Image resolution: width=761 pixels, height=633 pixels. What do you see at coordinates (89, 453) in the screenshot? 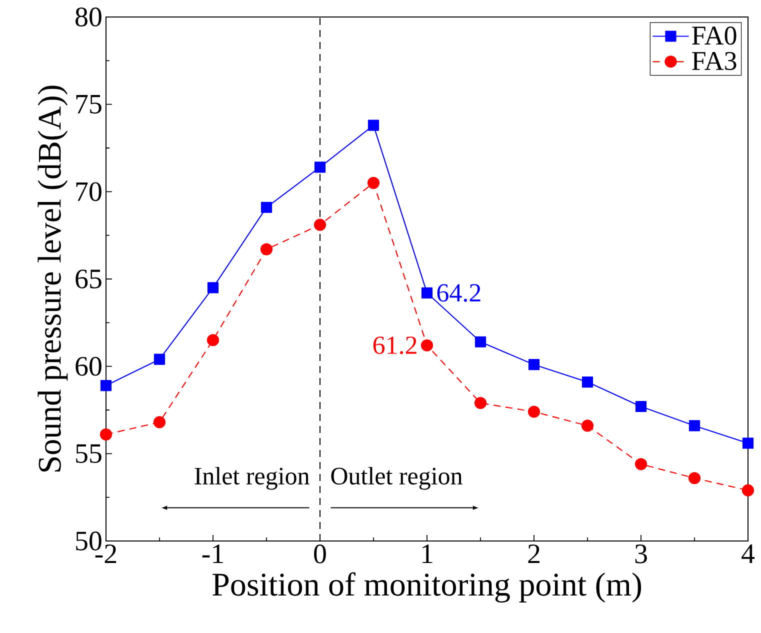
I see `y-tick-label: 55` at bounding box center [89, 453].